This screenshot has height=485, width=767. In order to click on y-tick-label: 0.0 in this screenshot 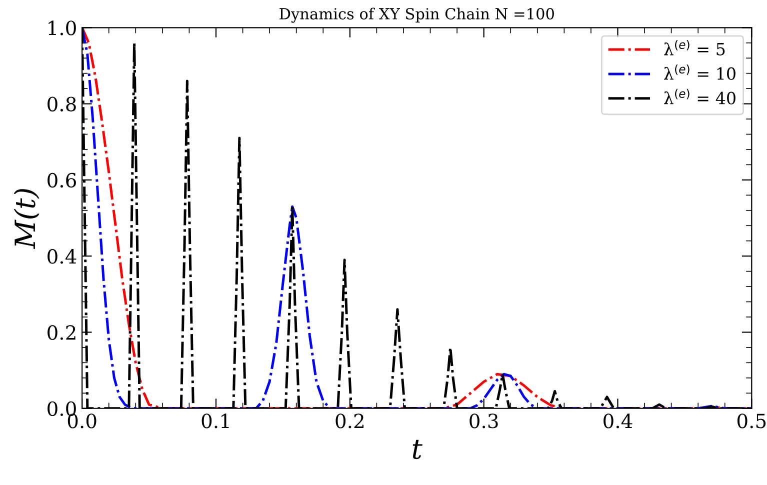, I will do `click(62, 408)`.